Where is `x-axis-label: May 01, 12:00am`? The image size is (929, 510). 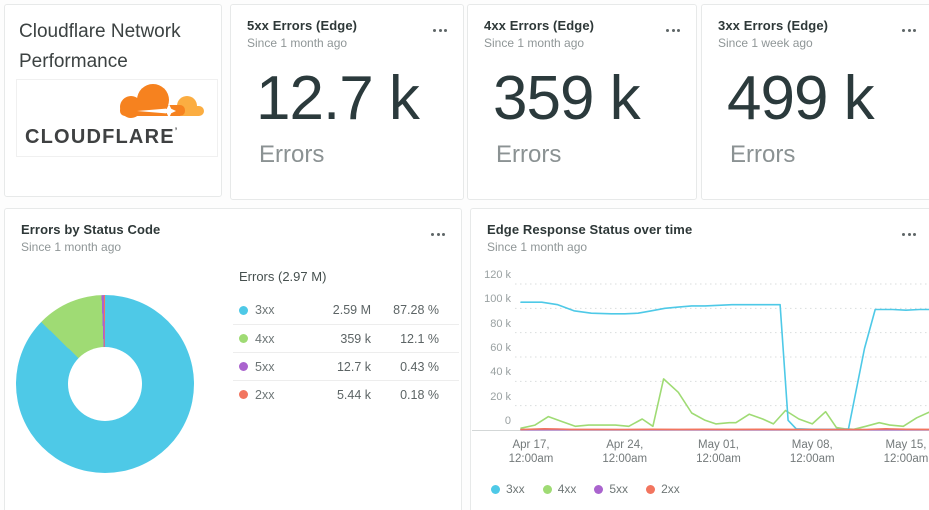
x-axis-label: May 01, 12:00am is located at coordinates (718, 452).